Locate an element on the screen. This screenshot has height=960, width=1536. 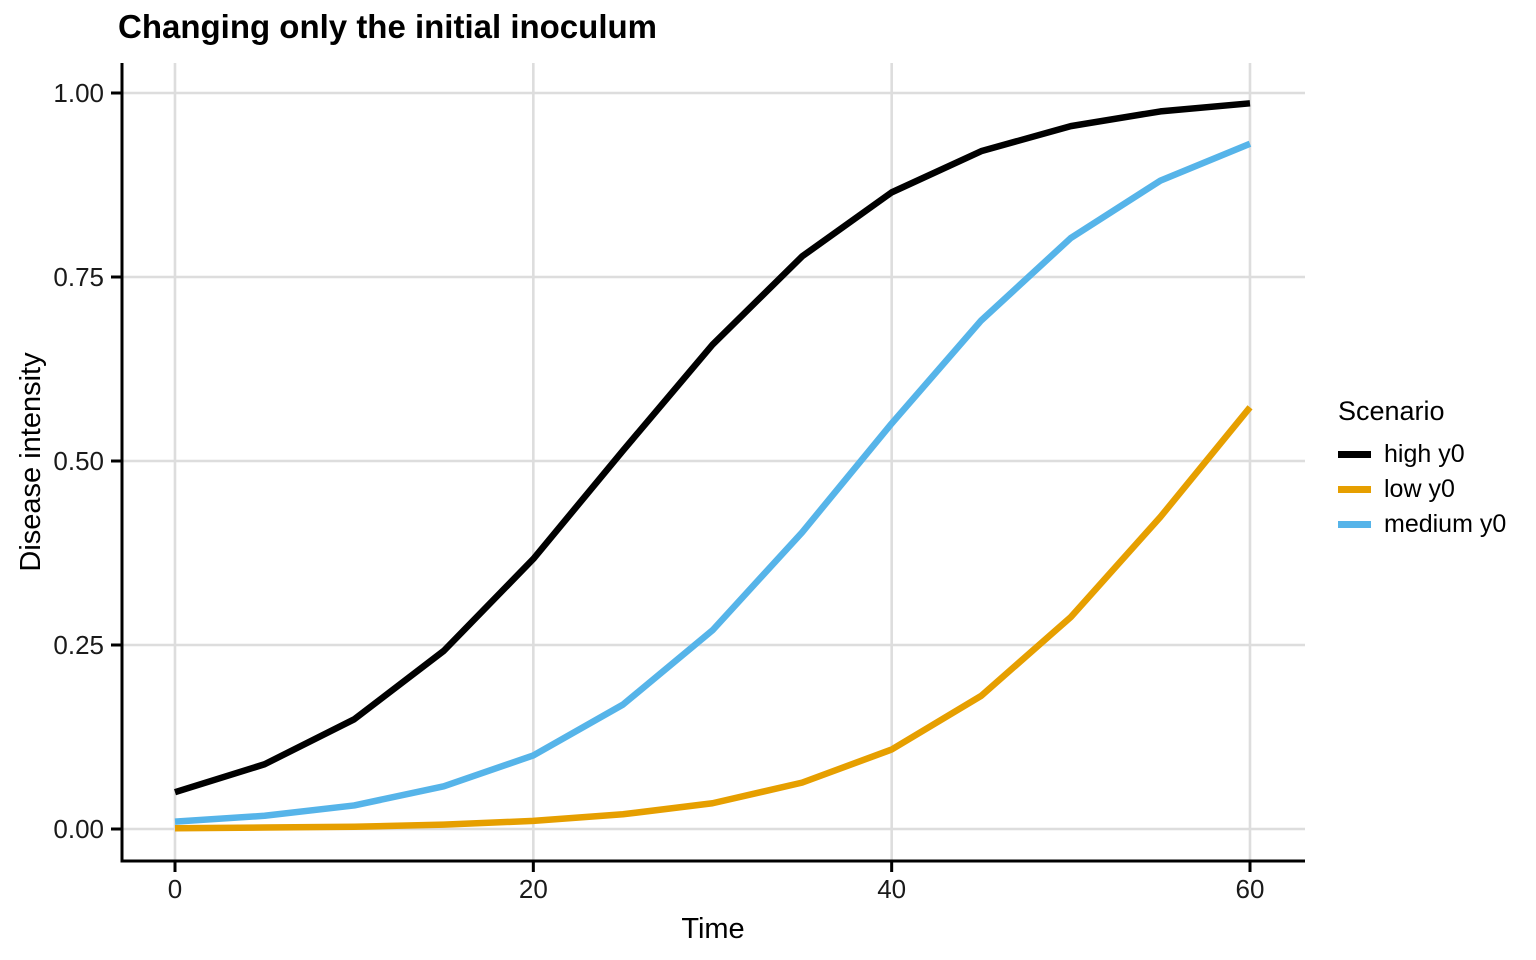
y-tick-label: 0.25 is located at coordinates (78, 645).